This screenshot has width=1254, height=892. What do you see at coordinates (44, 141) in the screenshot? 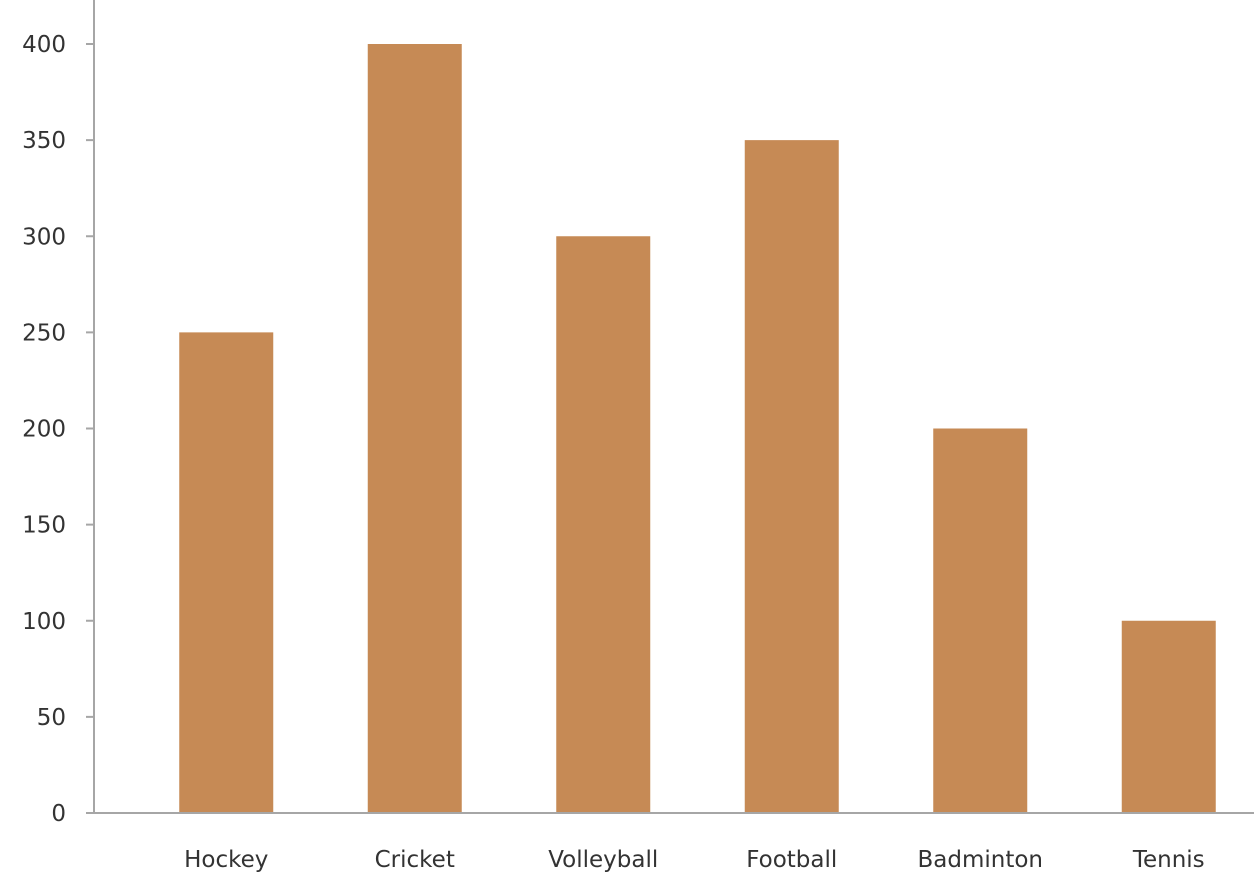
I see `y-tick-label: 350` at bounding box center [44, 141].